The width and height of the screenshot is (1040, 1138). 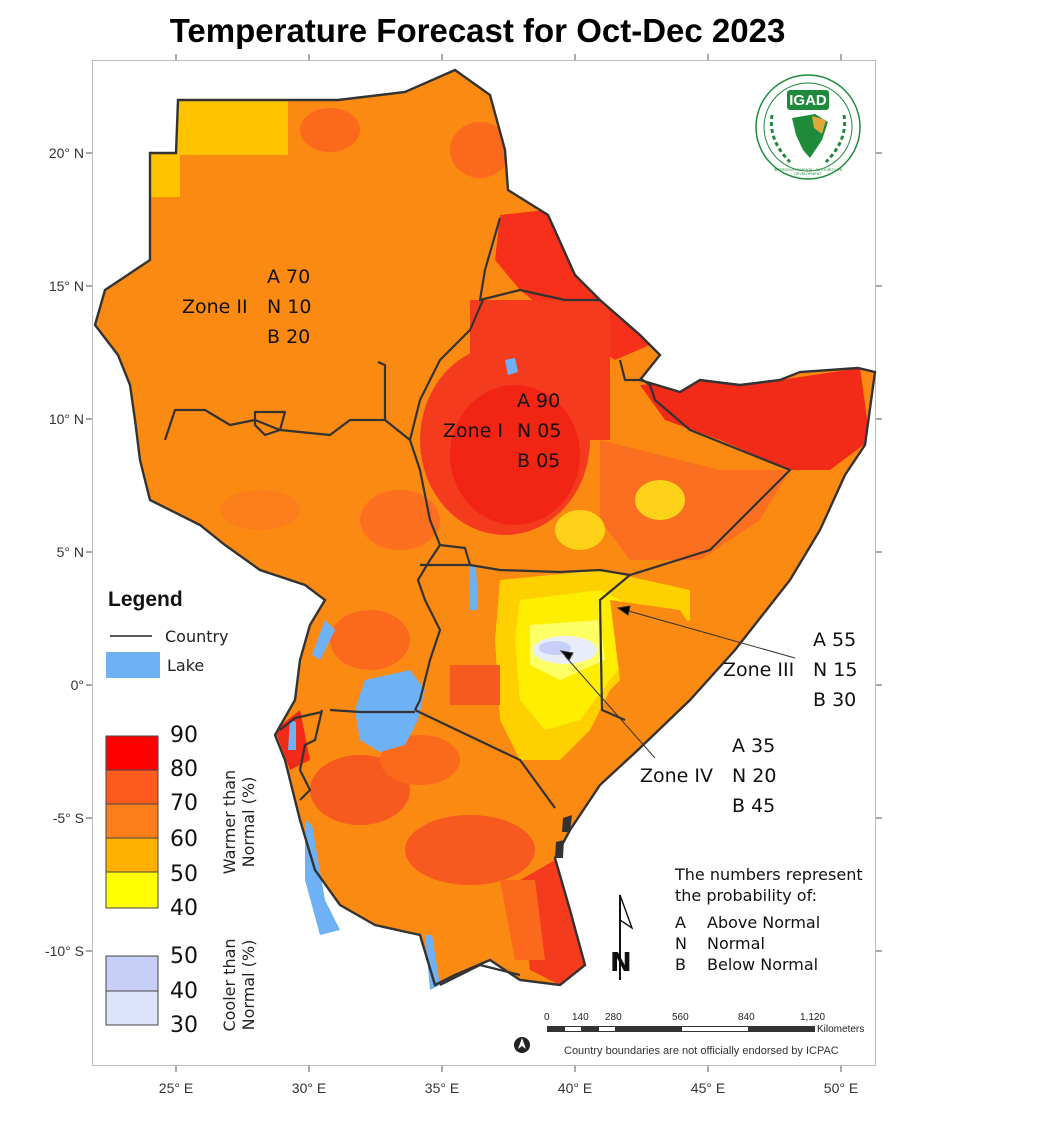 What do you see at coordinates (323, 640) in the screenshot?
I see `lake-albert` at bounding box center [323, 640].